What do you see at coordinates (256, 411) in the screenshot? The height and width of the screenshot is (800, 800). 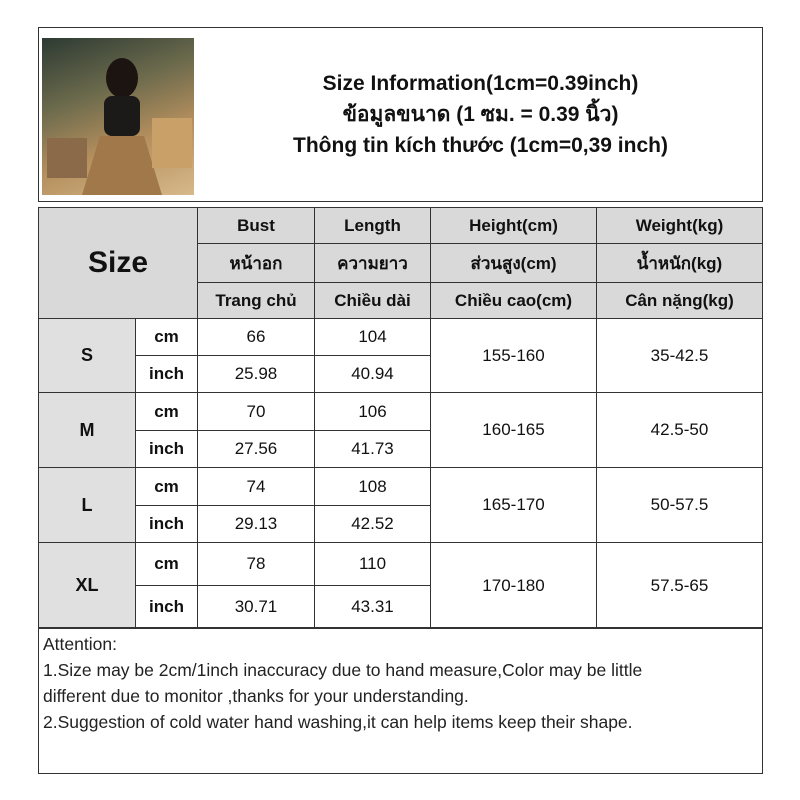 I see `bust-value: 70` at bounding box center [256, 411].